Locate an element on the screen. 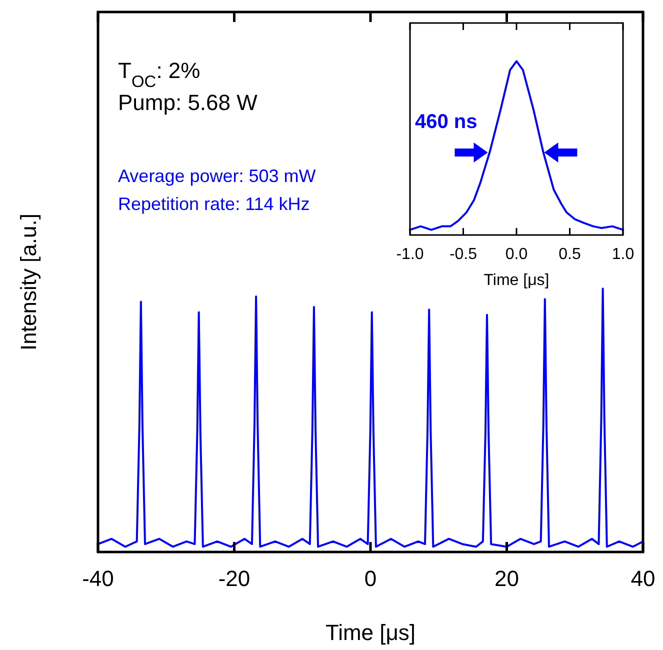 This screenshot has height=650, width=663. x-tick-label: 20 is located at coordinates (506, 578).